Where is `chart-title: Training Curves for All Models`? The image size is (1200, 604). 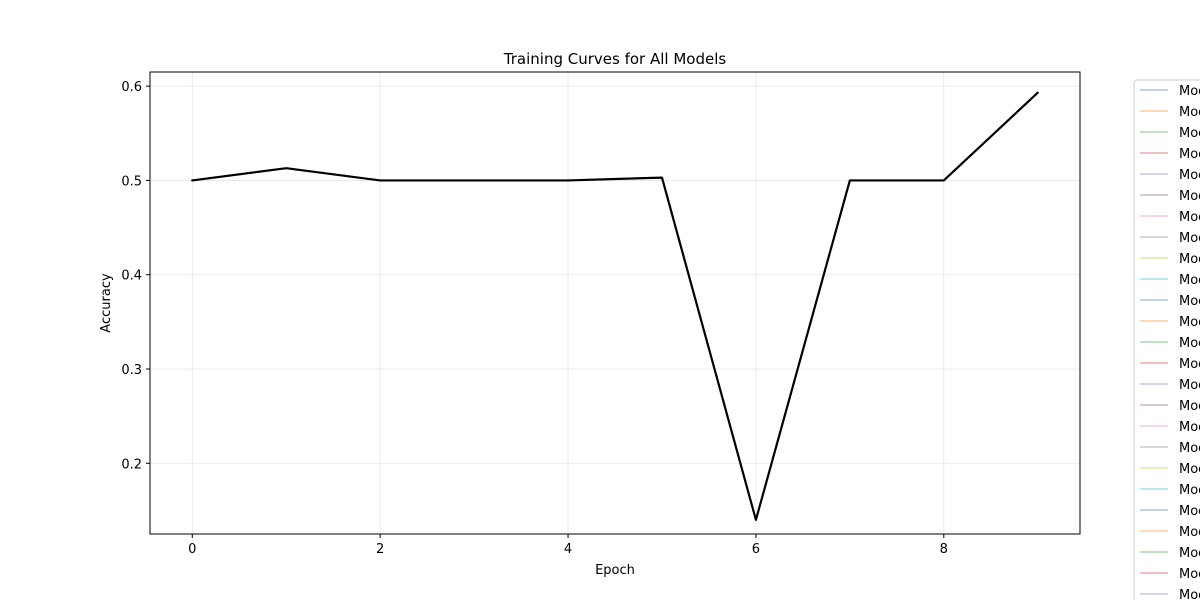 chart-title: Training Curves for All Models is located at coordinates (615, 59).